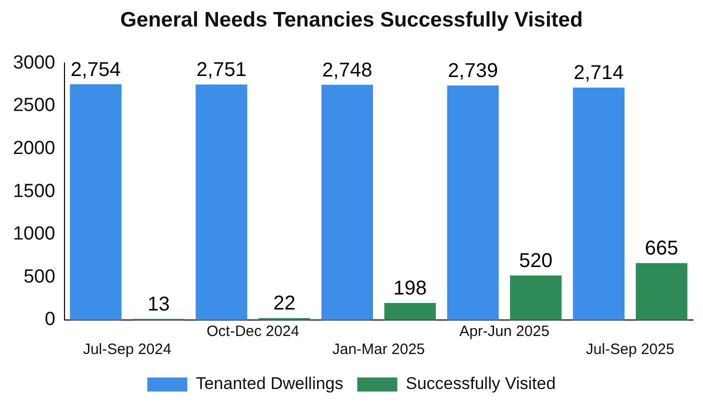  What do you see at coordinates (481, 384) in the screenshot?
I see `legend-label: Successfully Visited` at bounding box center [481, 384].